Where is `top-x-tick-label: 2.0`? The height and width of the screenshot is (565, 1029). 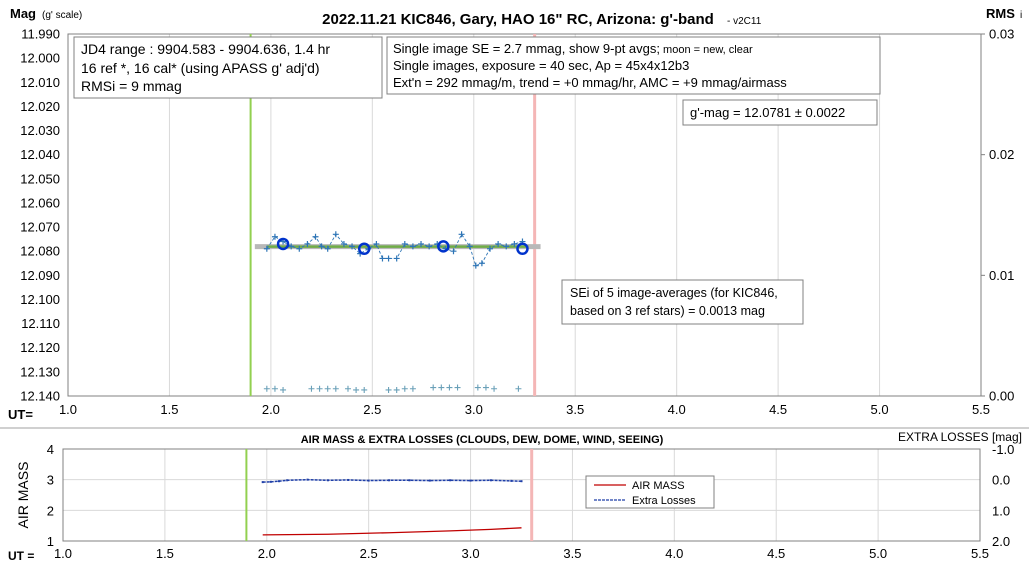
top-x-tick-label: 2.0 is located at coordinates (271, 409).